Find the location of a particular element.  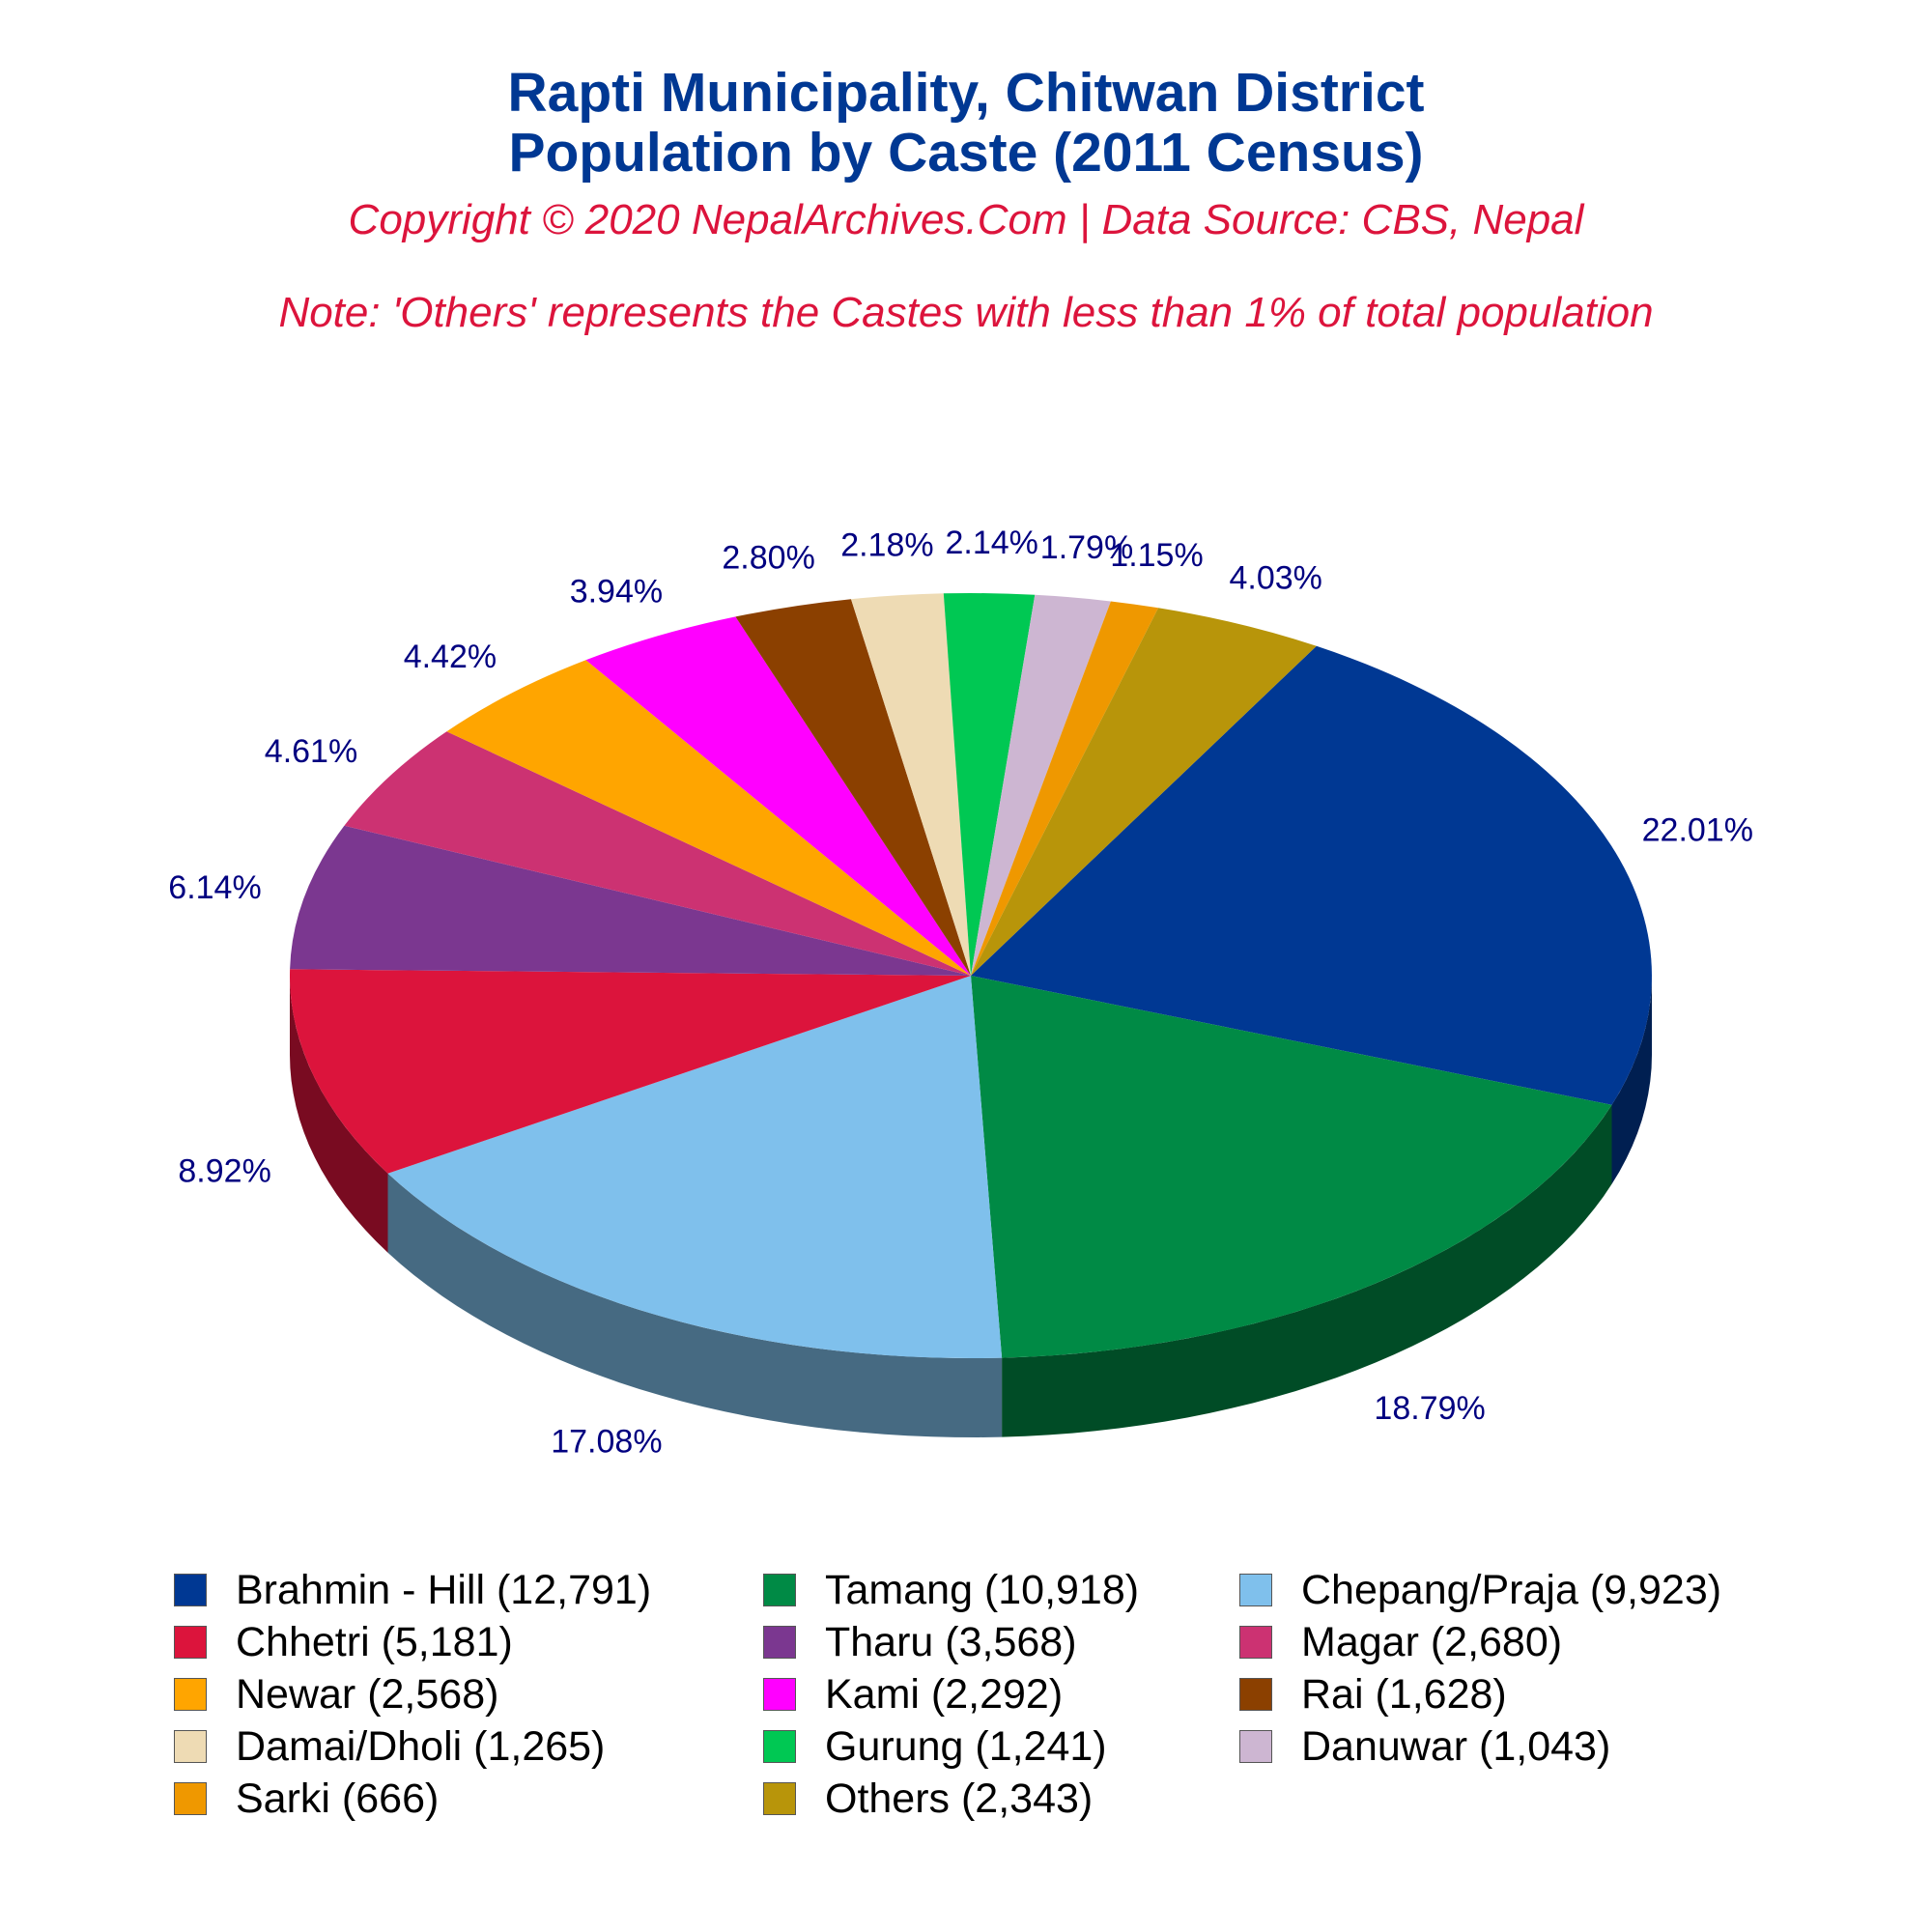

legend-item: Others (2,343) is located at coordinates (928, 1799).